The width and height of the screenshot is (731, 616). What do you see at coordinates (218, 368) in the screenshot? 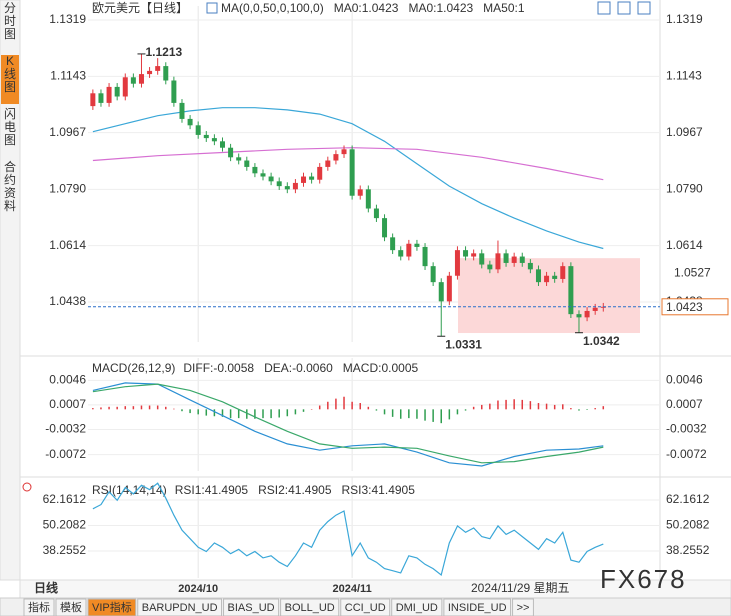
I see `legend-entry: DIFF:-0.0058` at bounding box center [218, 368].